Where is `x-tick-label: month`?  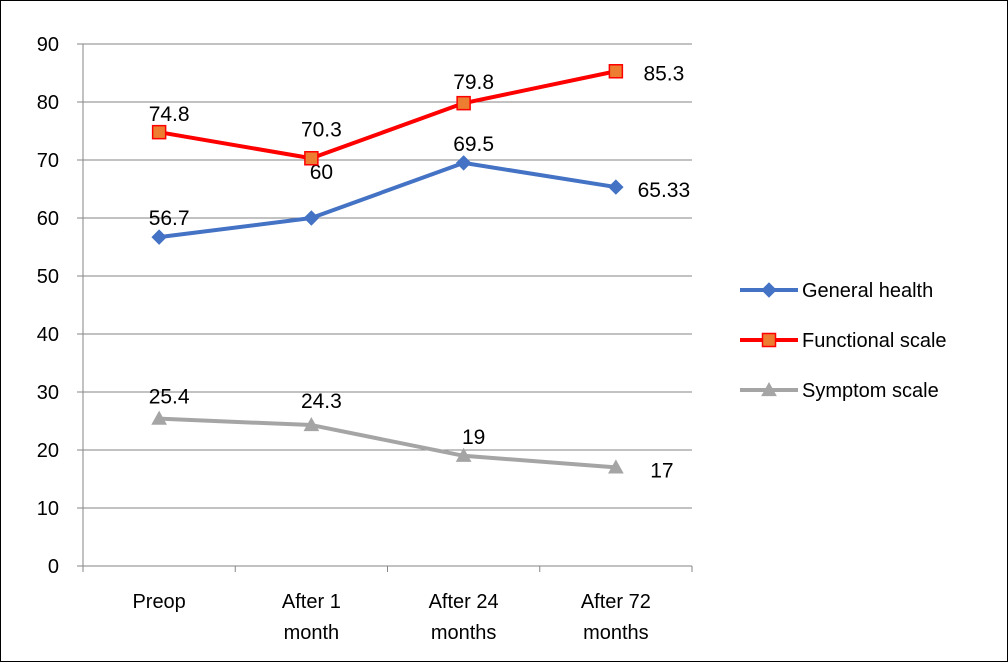 x-tick-label: month is located at coordinates (312, 633).